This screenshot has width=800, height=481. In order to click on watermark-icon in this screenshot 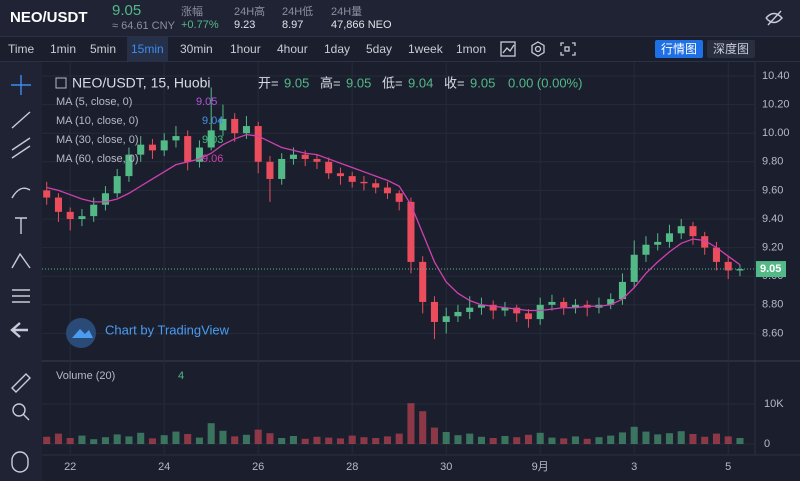, I will do `click(82, 333)`.